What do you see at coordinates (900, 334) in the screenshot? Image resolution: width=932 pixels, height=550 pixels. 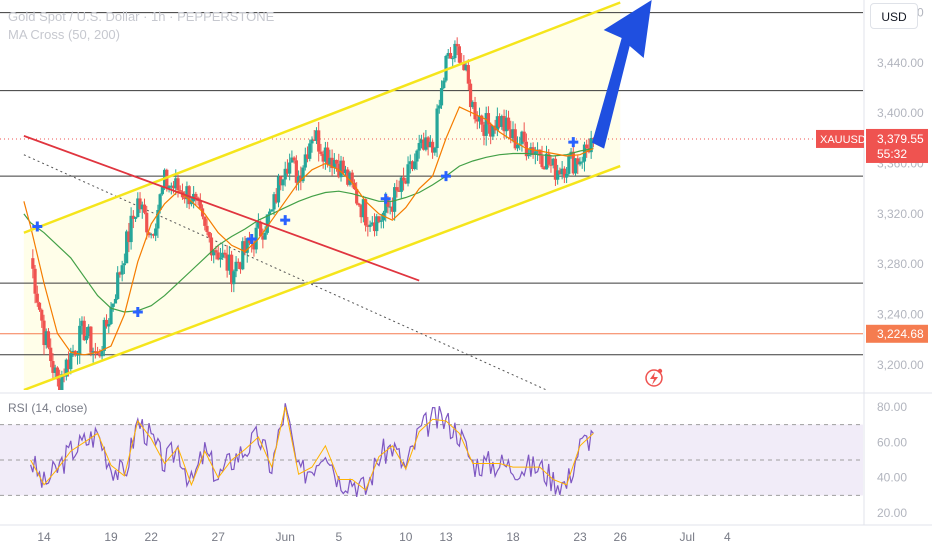 I see `level-label: 3,224.68` at bounding box center [900, 334].